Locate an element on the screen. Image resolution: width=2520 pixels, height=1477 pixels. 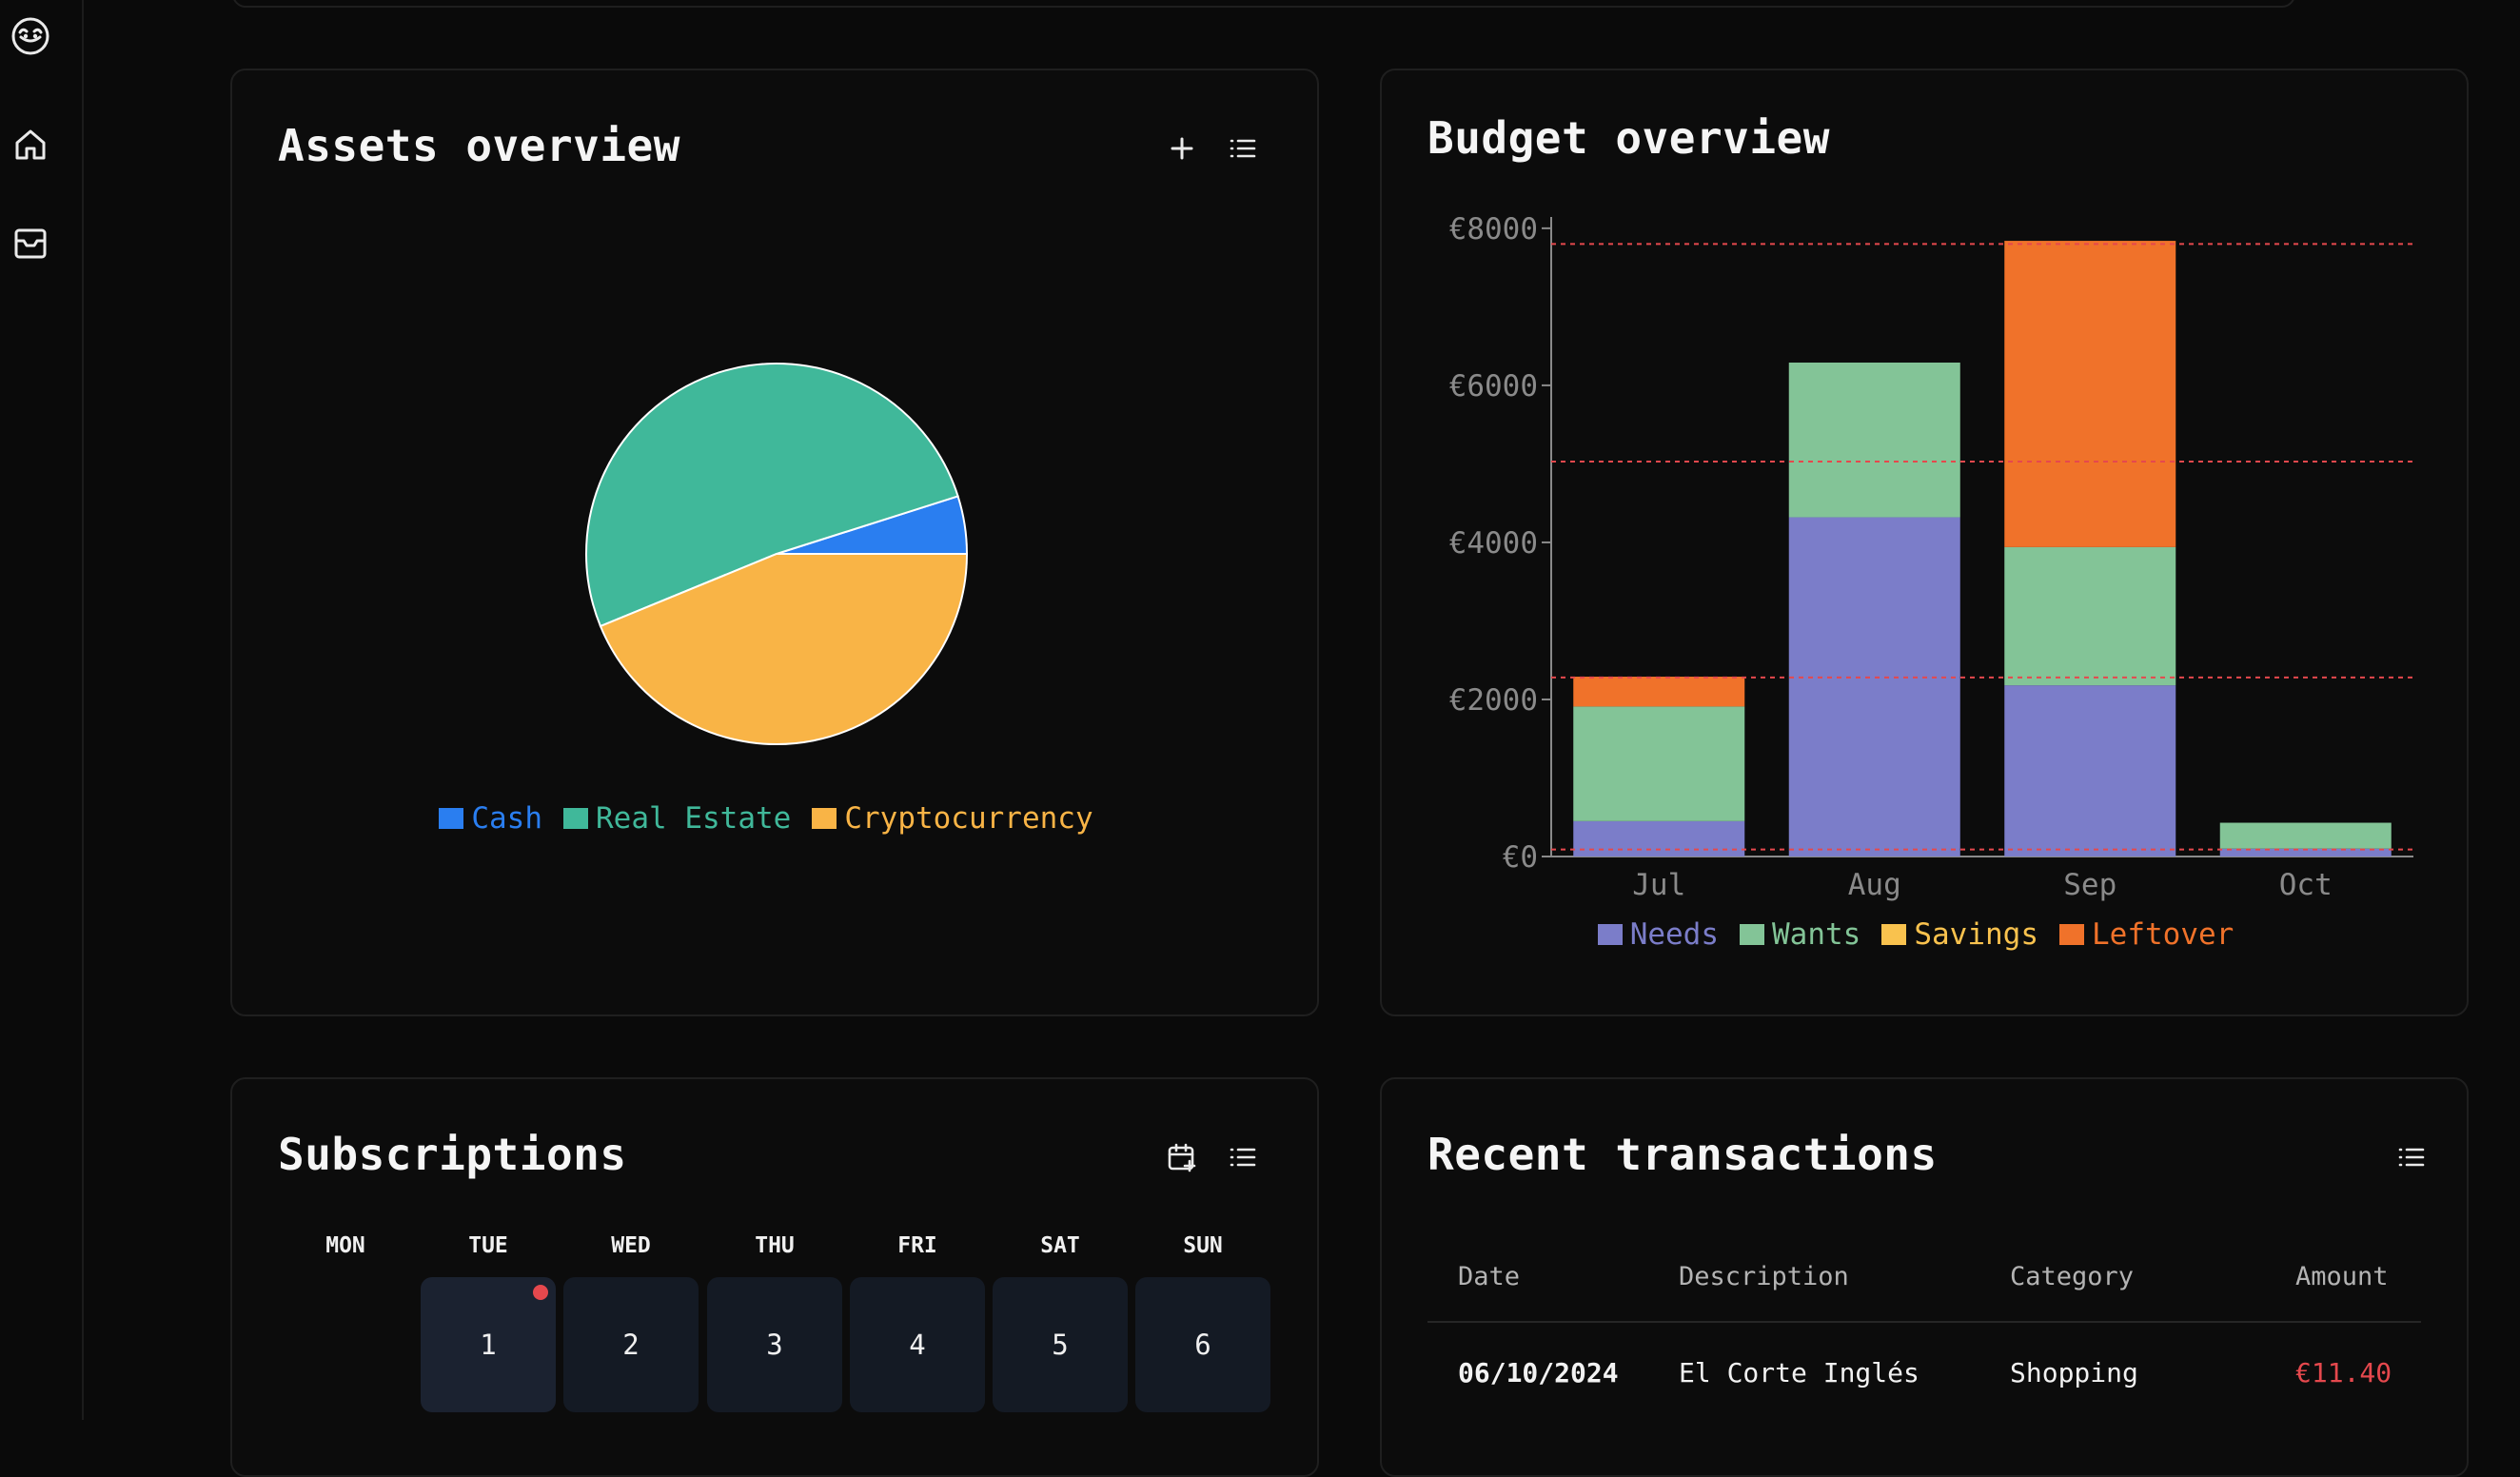
calendar-day: 1 is located at coordinates (488, 1344).